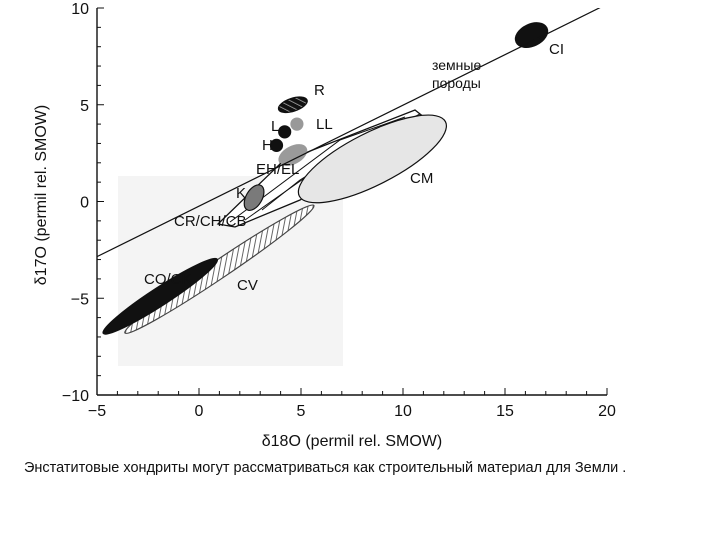 The height and width of the screenshot is (540, 720). What do you see at coordinates (292, 105) in the screenshot?
I see `region-r` at bounding box center [292, 105].